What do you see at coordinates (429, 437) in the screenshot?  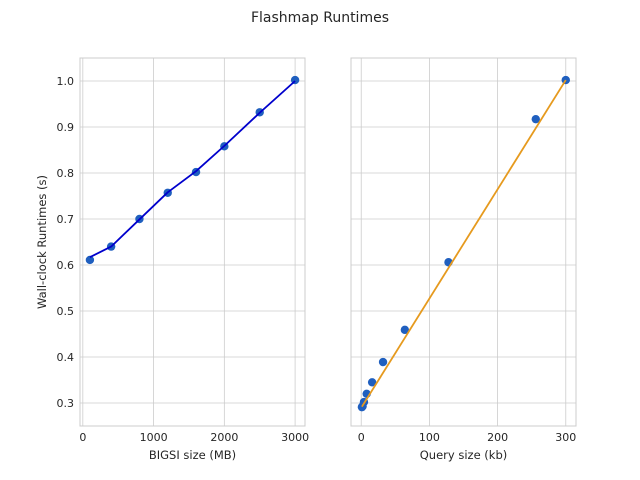 I see `x-tick-label: 100` at bounding box center [429, 437].